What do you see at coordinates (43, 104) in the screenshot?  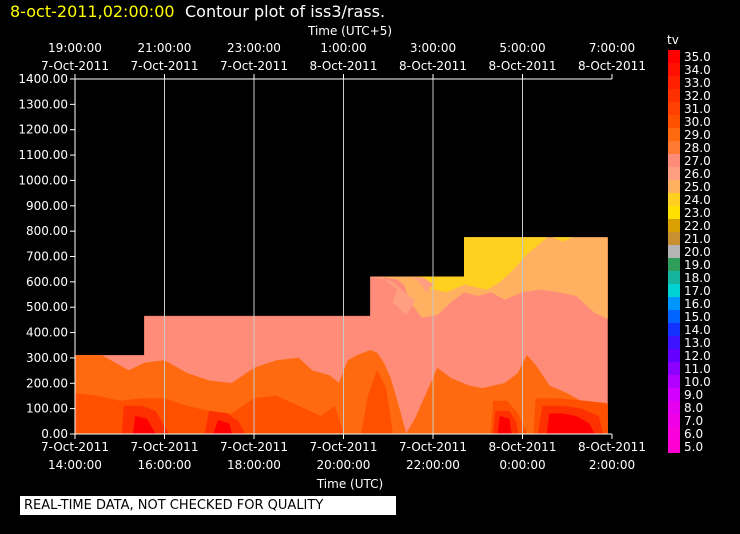 I see `y-tick-label: 1300.00` at bounding box center [43, 104].